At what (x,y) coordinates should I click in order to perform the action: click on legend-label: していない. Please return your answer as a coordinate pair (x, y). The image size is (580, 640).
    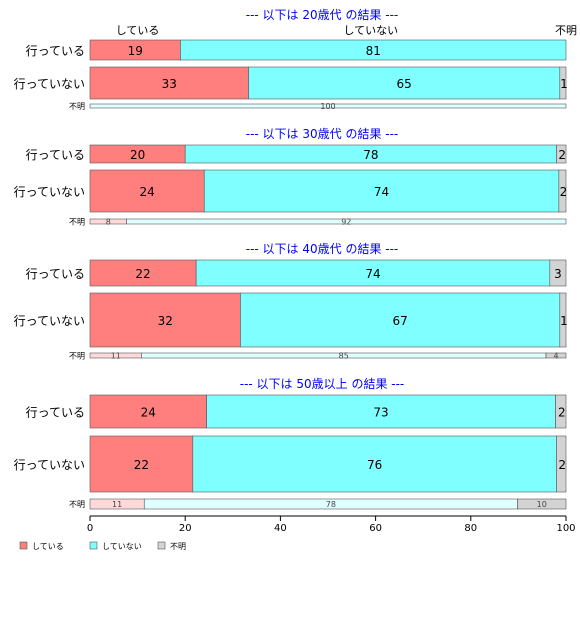
    Looking at the image, I should click on (122, 546).